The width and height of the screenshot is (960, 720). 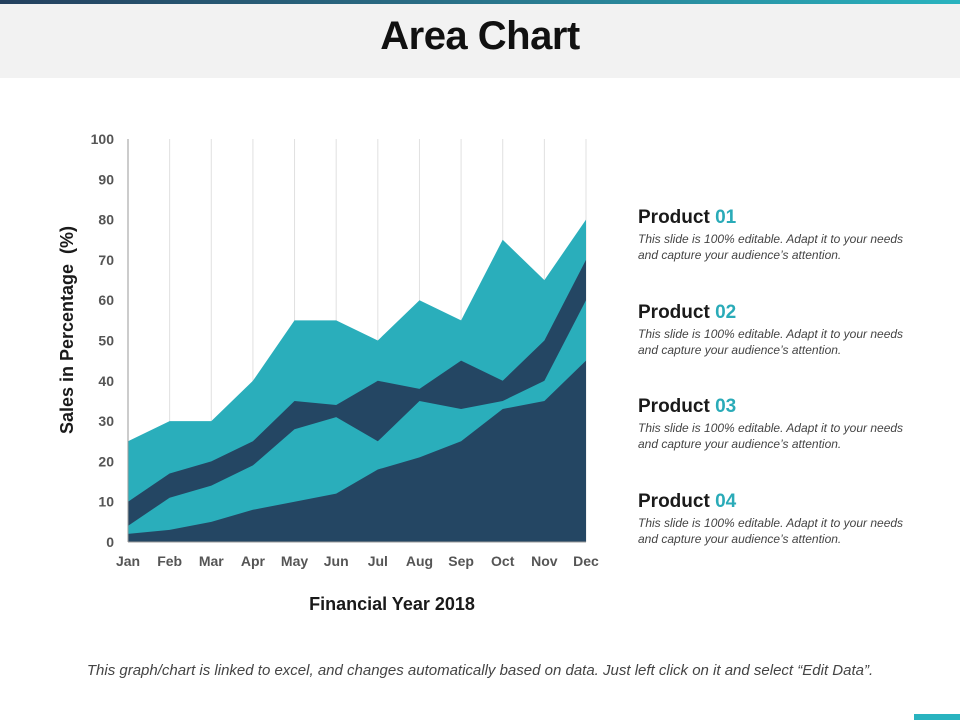 I want to click on y-tick-label: 80, so click(x=106, y=220).